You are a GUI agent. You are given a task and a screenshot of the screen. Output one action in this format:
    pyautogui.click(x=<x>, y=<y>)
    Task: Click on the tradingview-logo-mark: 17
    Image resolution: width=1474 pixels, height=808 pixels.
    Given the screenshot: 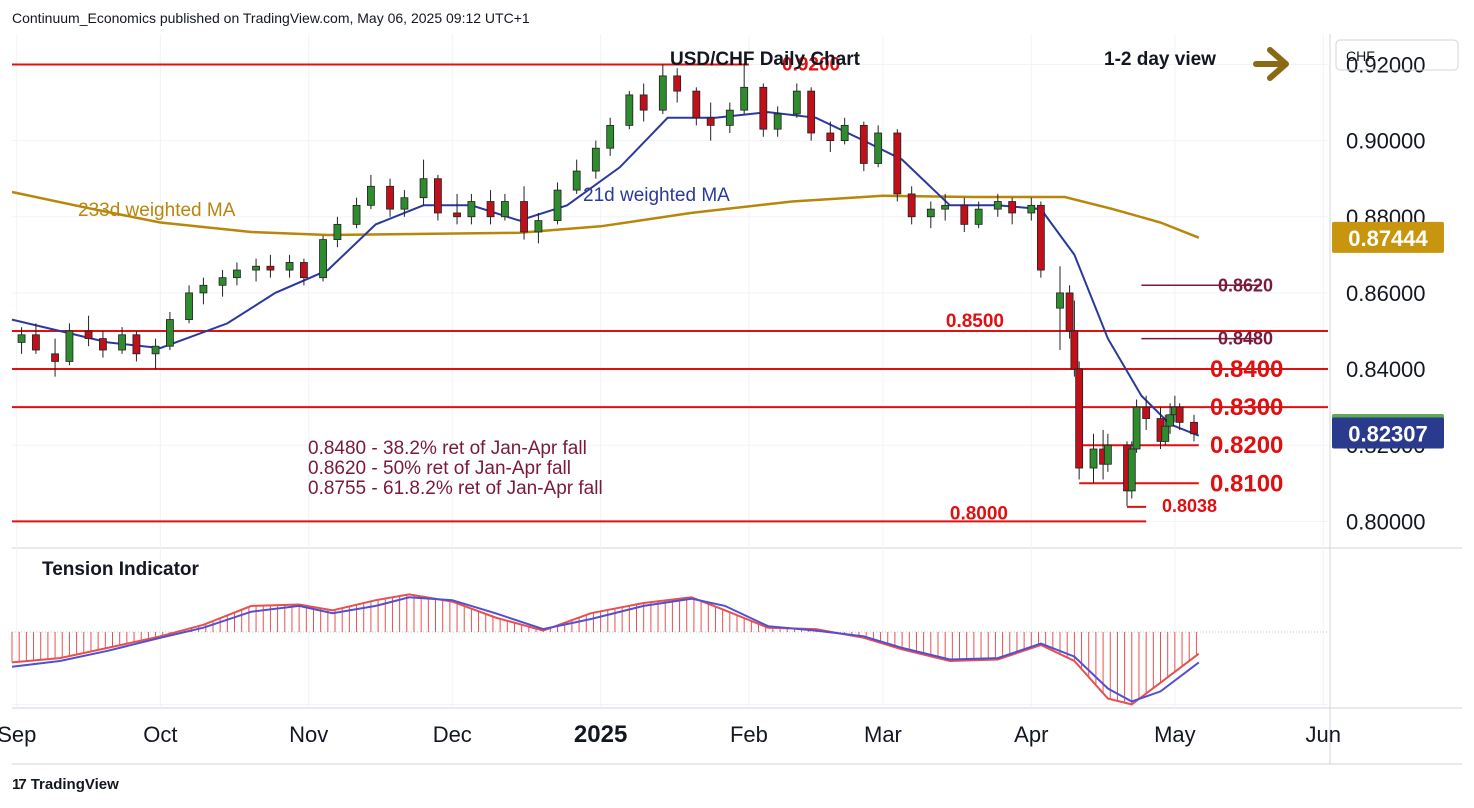 What is the action you would take?
    pyautogui.click(x=19, y=784)
    